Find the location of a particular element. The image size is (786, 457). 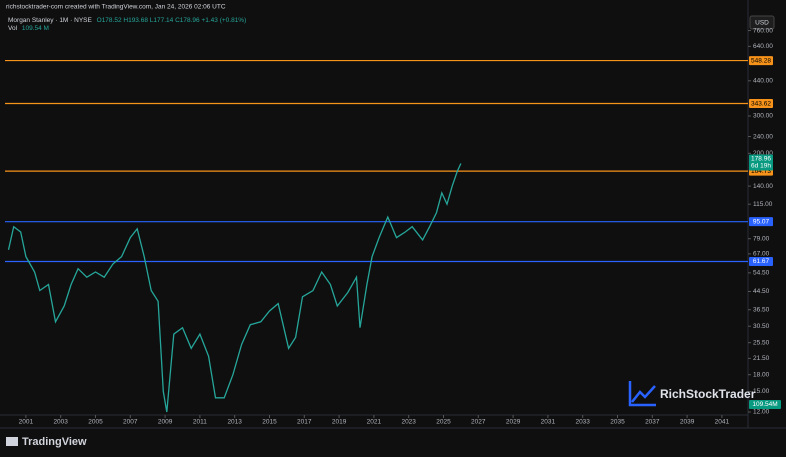

watermark: RichStockTrader is located at coordinates (692, 394).